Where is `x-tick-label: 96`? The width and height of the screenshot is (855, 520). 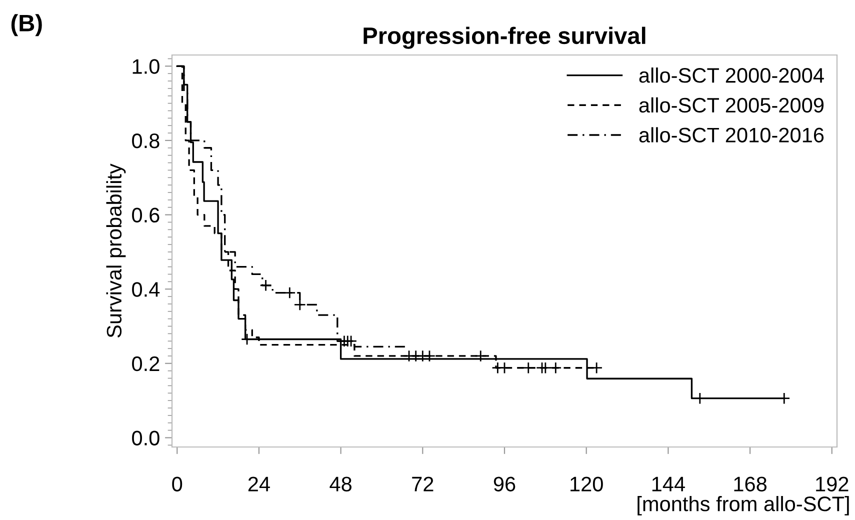 x-tick-label: 96 is located at coordinates (505, 484).